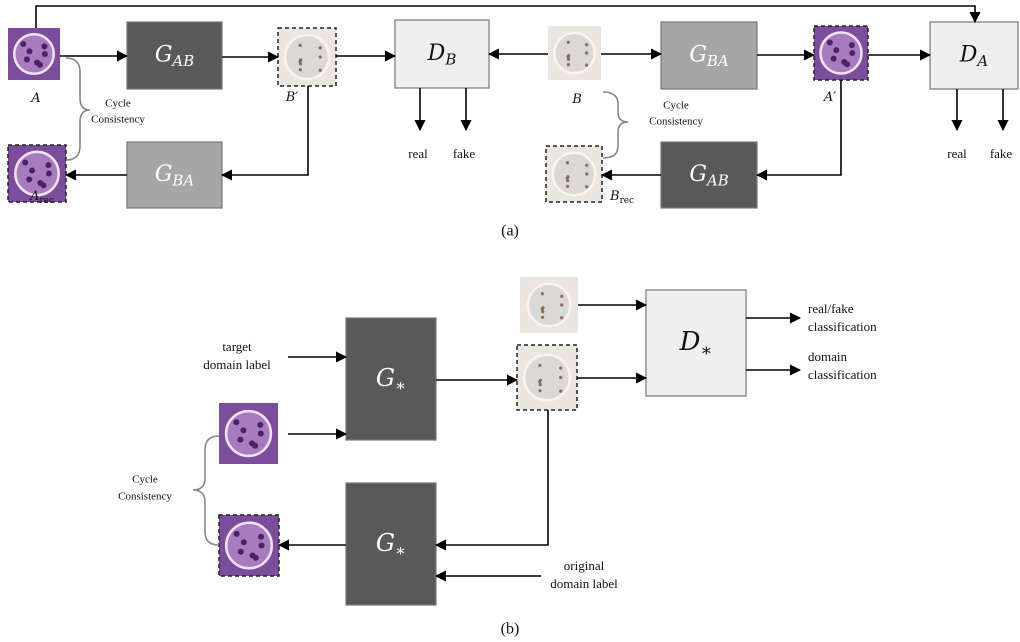 This screenshot has width=1020, height=642. I want to click on arrow, so click(508, 16).